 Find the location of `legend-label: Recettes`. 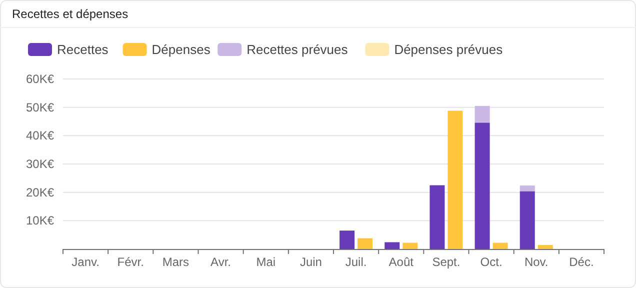

legend-label: Recettes is located at coordinates (83, 49).